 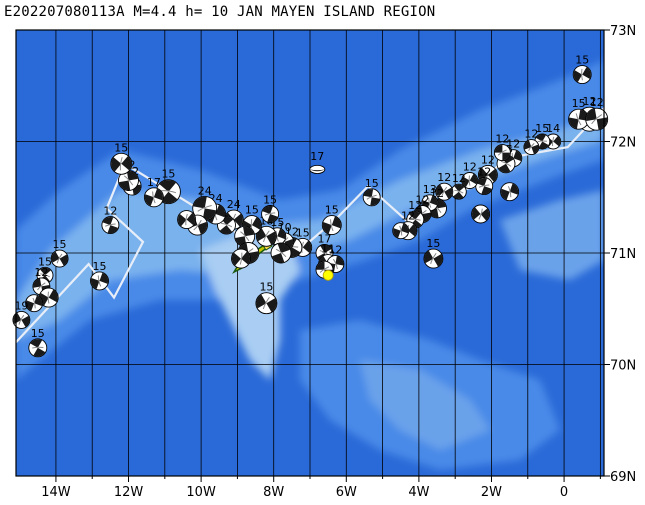 I want to click on depth-label: 11, so click(x=328, y=249).